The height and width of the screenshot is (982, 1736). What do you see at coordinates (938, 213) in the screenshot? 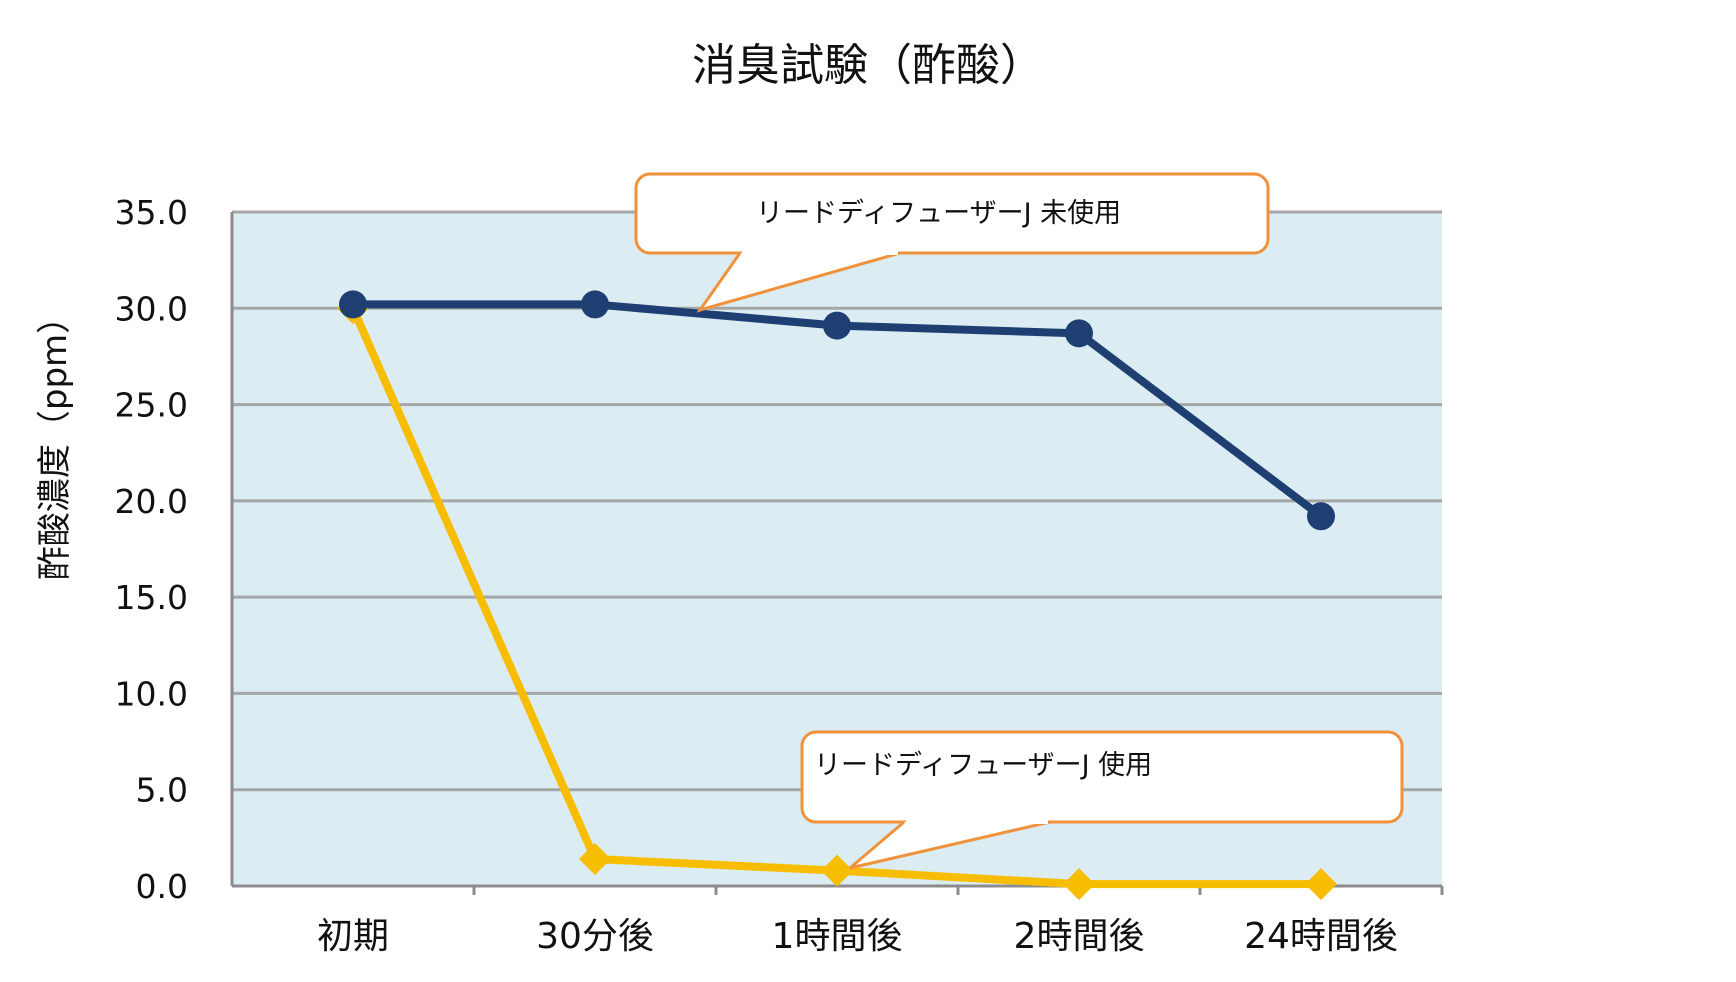
I see `callout-label: リードディフューザーJ 未使用` at bounding box center [938, 213].